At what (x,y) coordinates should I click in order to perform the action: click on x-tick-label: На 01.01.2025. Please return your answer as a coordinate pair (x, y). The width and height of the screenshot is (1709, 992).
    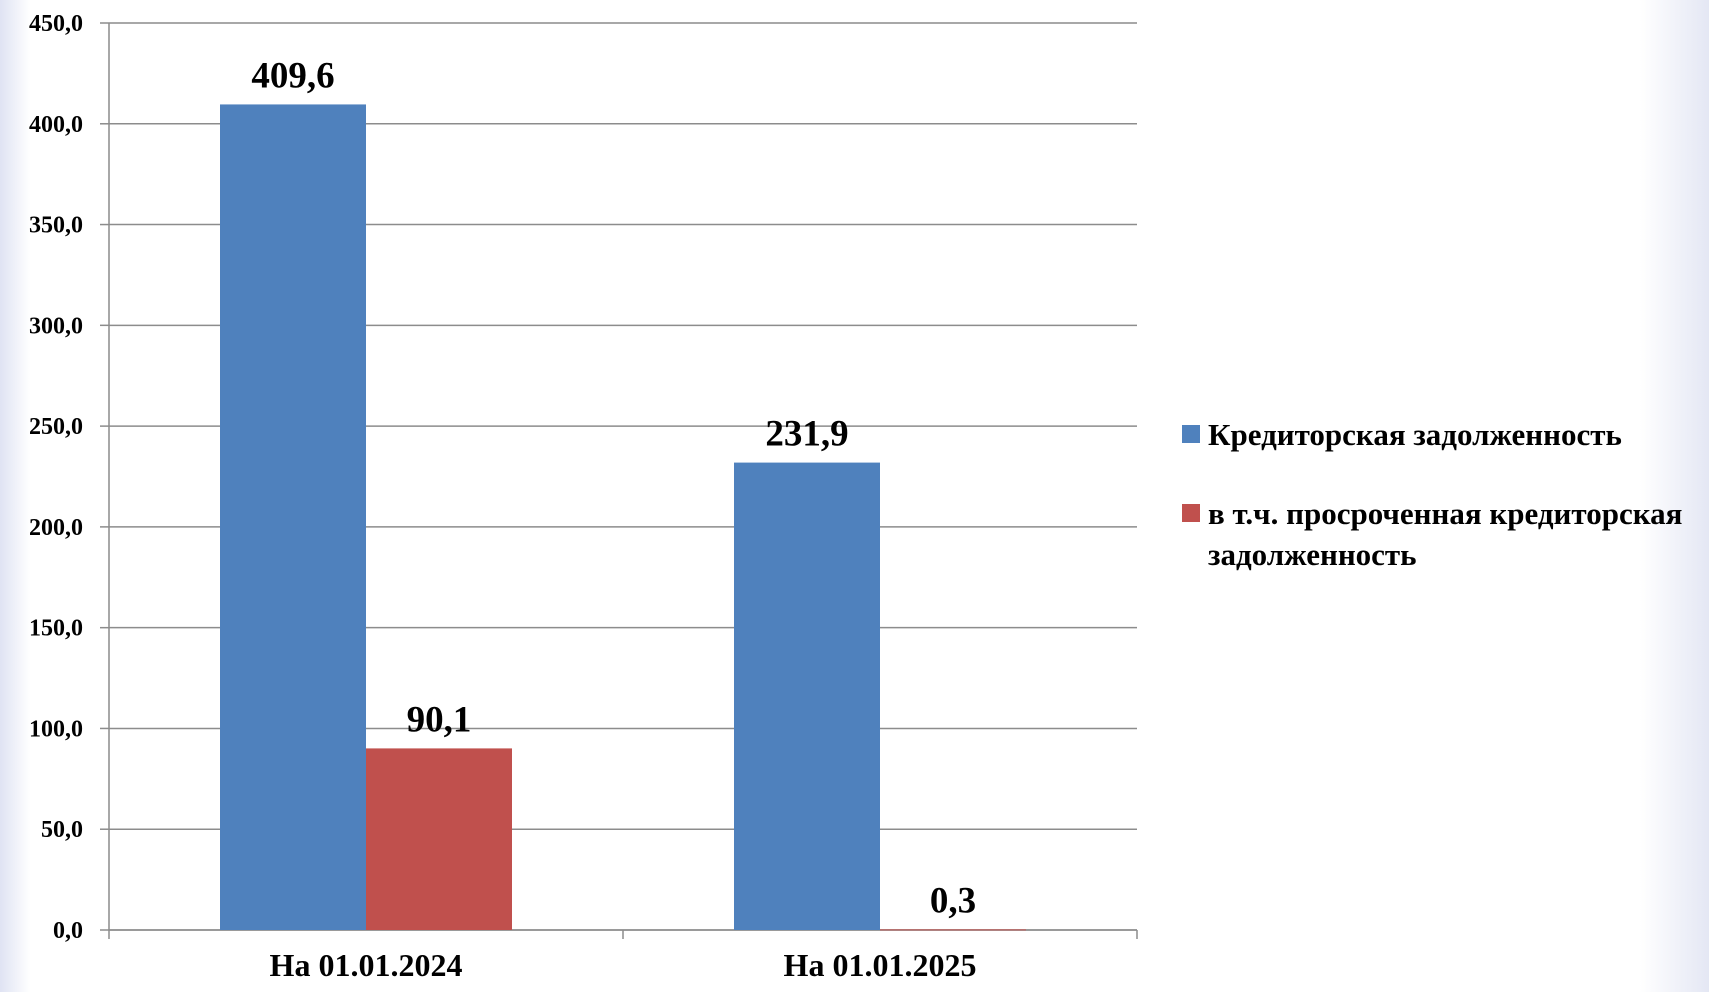
    Looking at the image, I should click on (880, 965).